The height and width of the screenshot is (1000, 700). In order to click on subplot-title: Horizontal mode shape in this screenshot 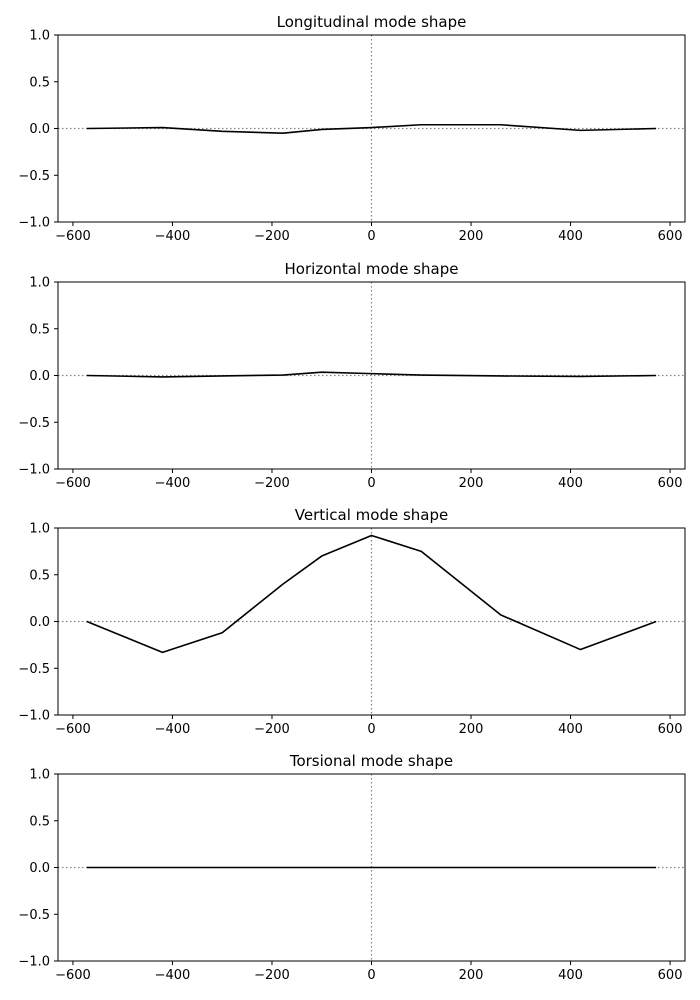, I will do `click(372, 269)`.